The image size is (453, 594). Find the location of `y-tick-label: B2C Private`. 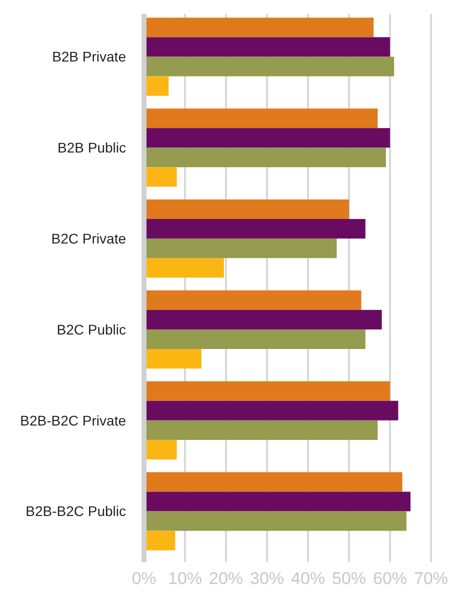

y-tick-label: B2C Private is located at coordinates (88, 238).